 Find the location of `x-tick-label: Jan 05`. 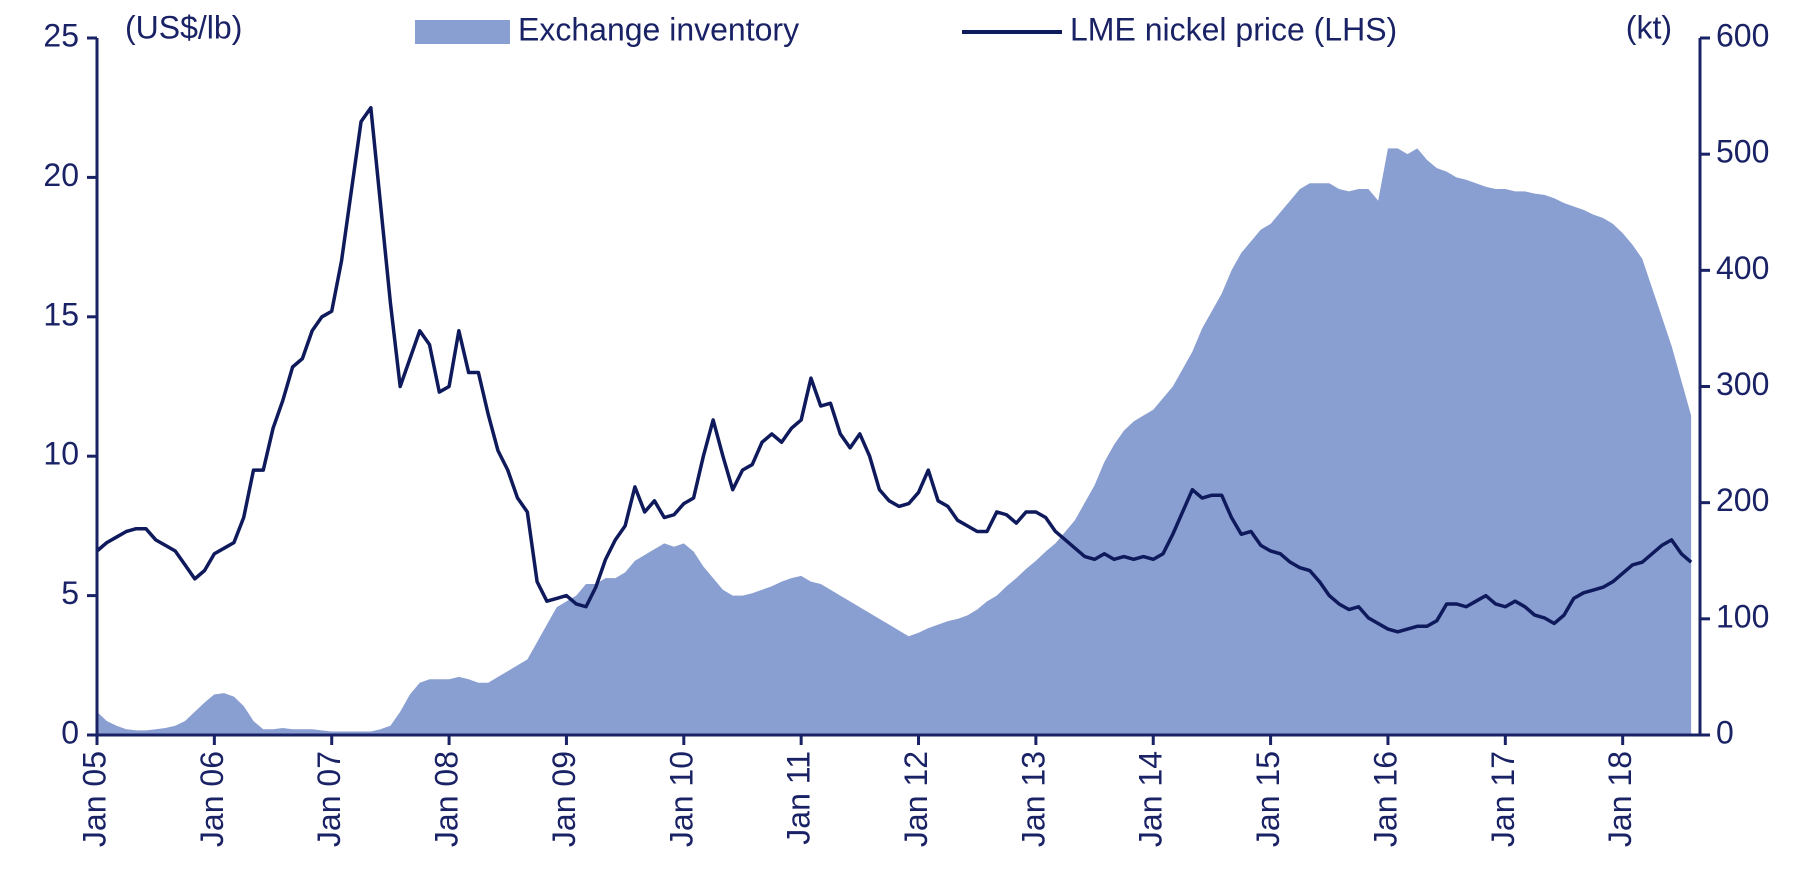

x-tick-label: Jan 05 is located at coordinates (94, 799).